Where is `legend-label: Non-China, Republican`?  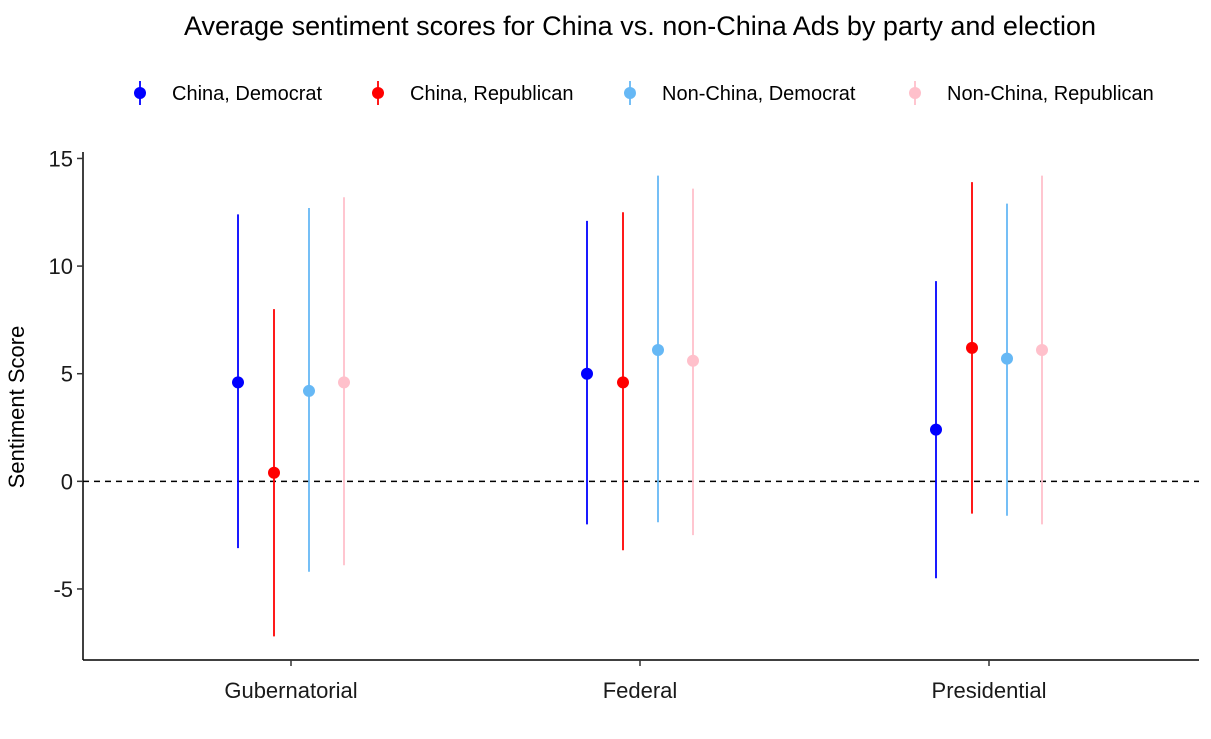 legend-label: Non-China, Republican is located at coordinates (1050, 94).